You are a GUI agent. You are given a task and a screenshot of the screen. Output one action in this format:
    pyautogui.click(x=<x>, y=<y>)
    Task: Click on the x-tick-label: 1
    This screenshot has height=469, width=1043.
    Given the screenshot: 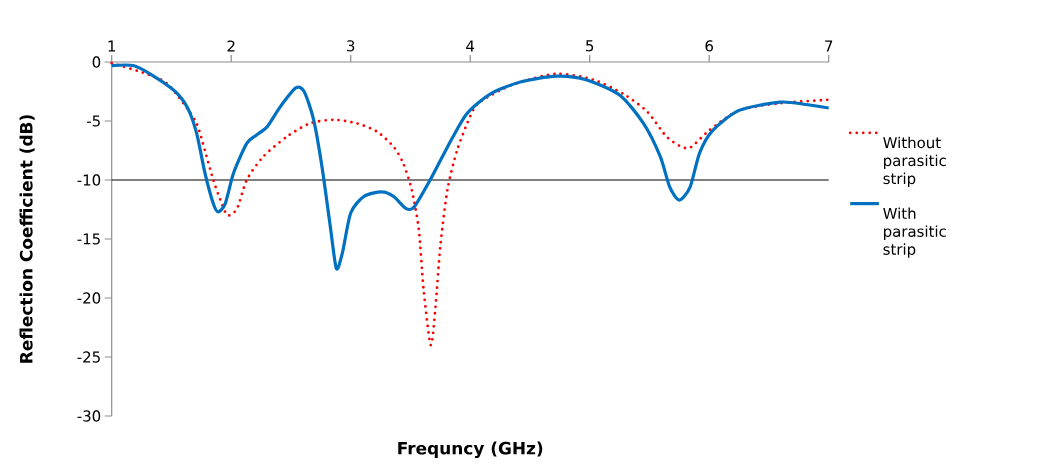 What is the action you would take?
    pyautogui.click(x=112, y=46)
    